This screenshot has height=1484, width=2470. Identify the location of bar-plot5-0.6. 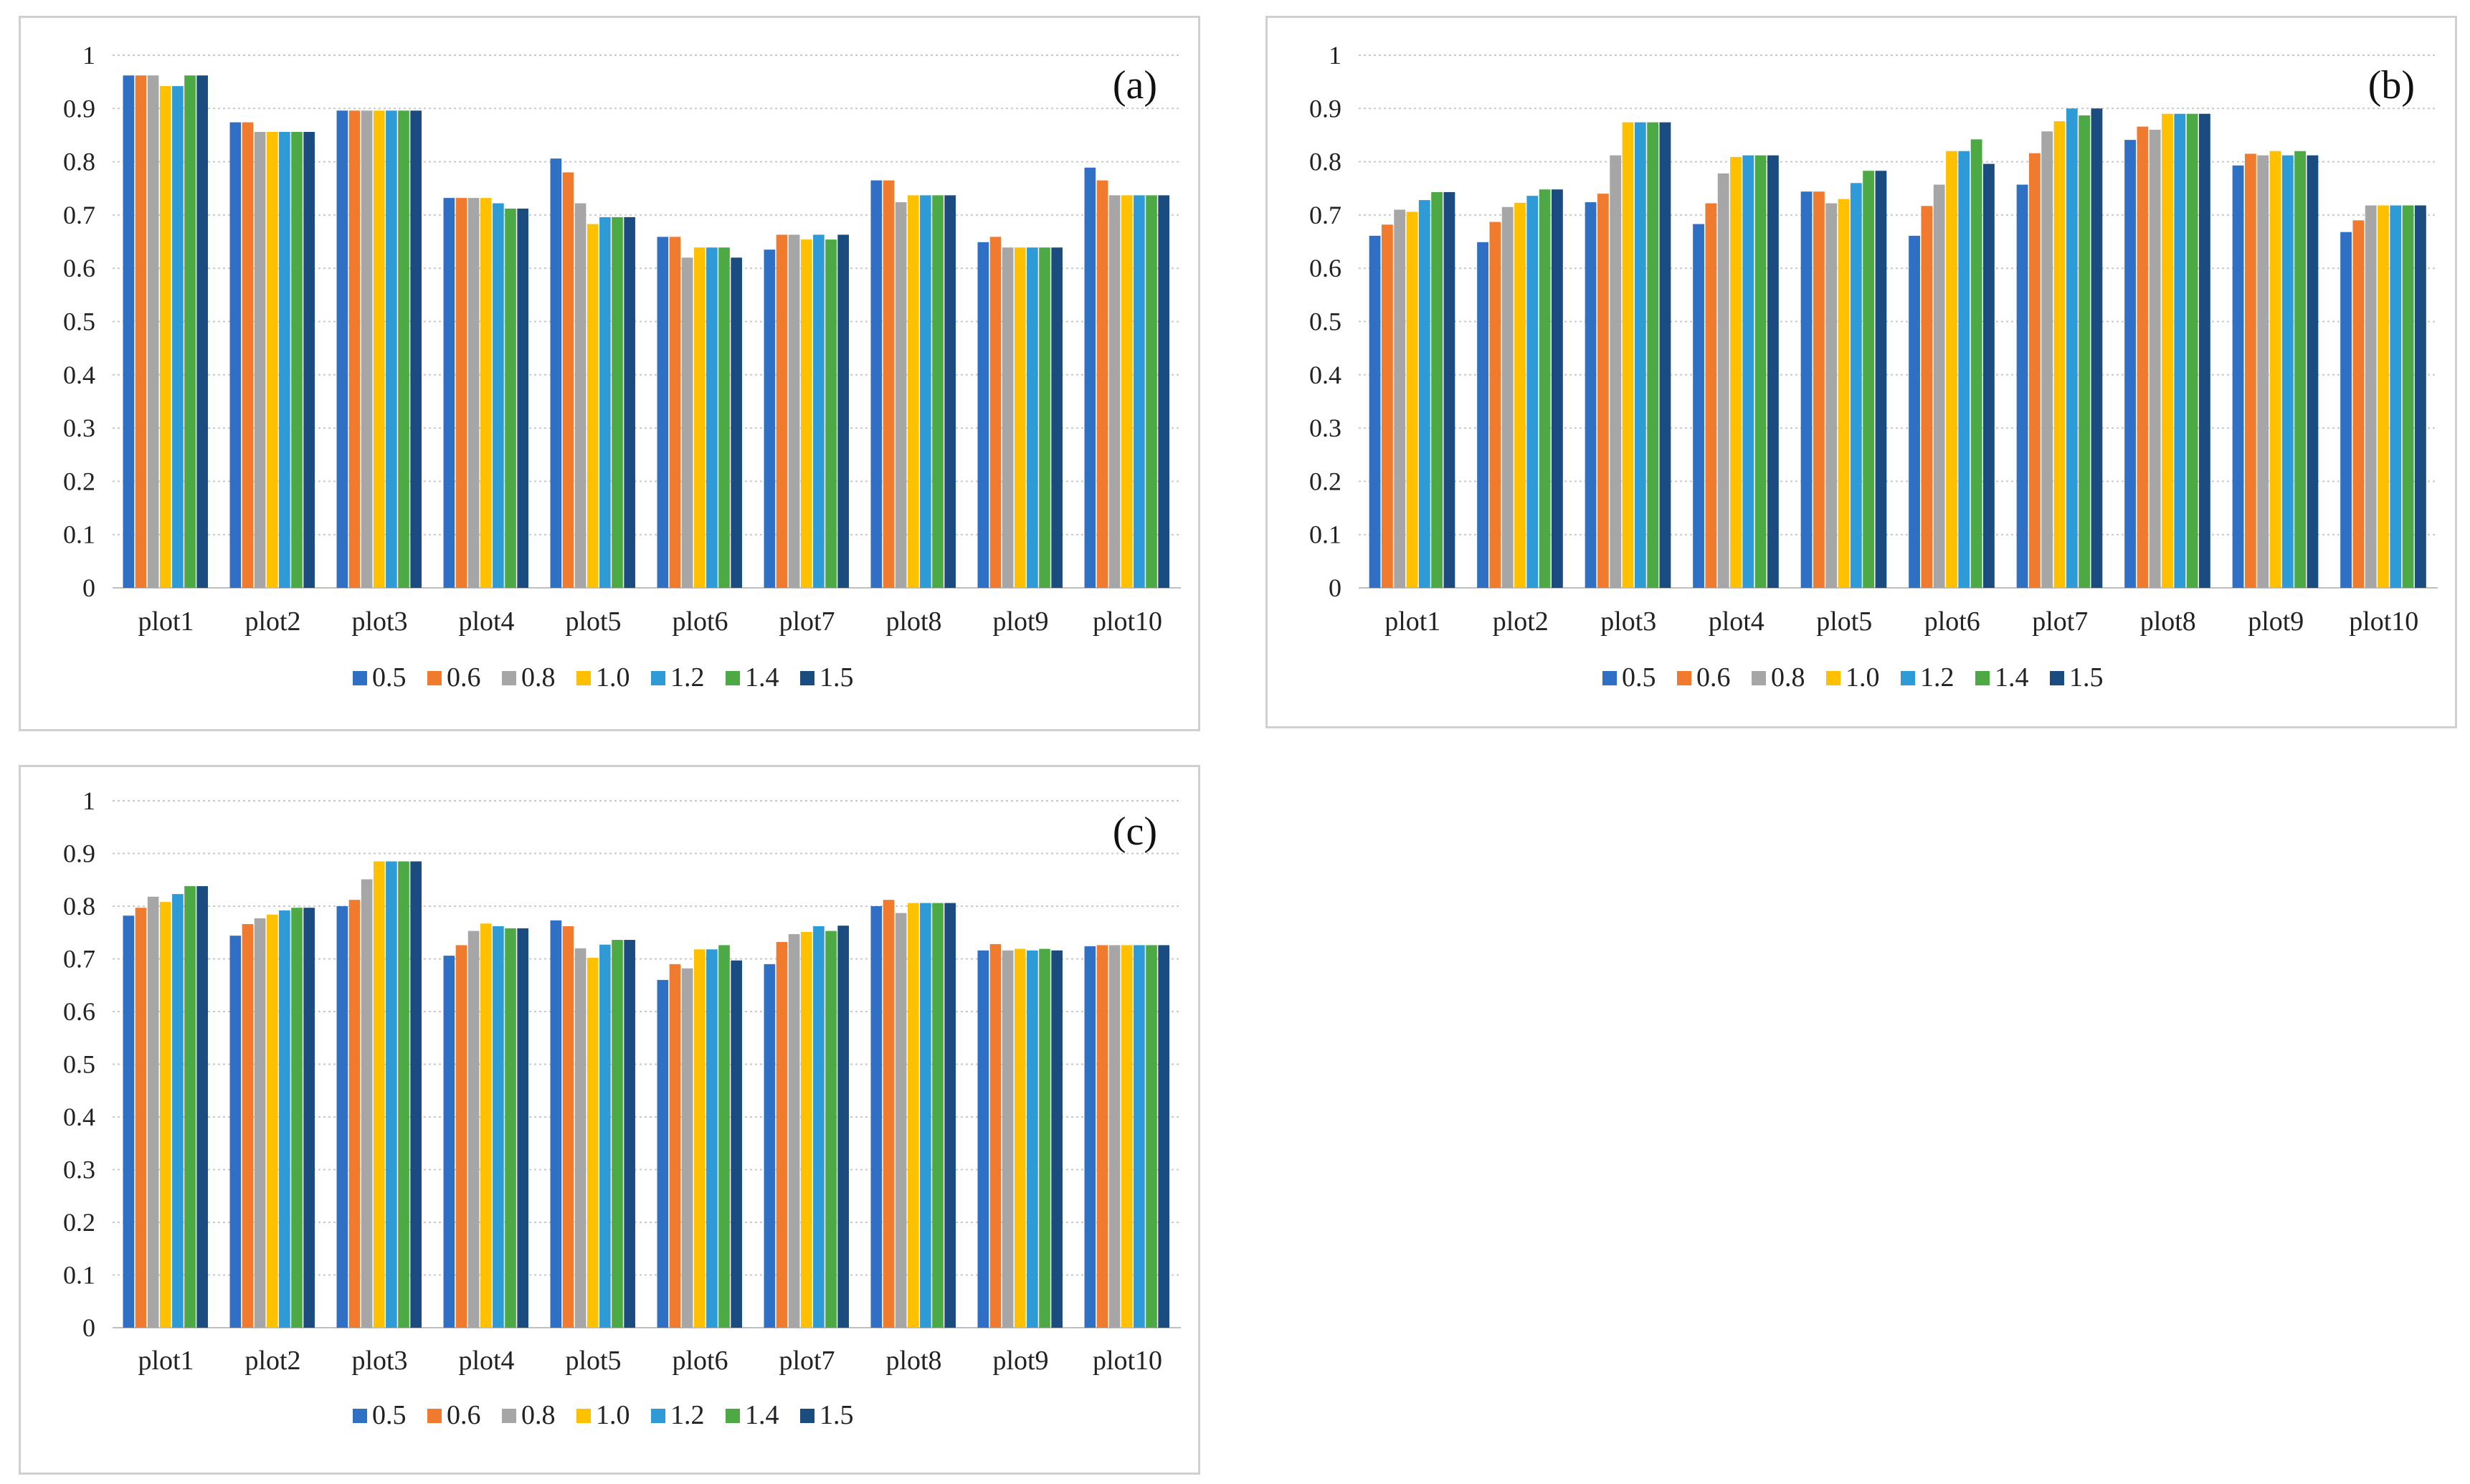
(1819, 390).